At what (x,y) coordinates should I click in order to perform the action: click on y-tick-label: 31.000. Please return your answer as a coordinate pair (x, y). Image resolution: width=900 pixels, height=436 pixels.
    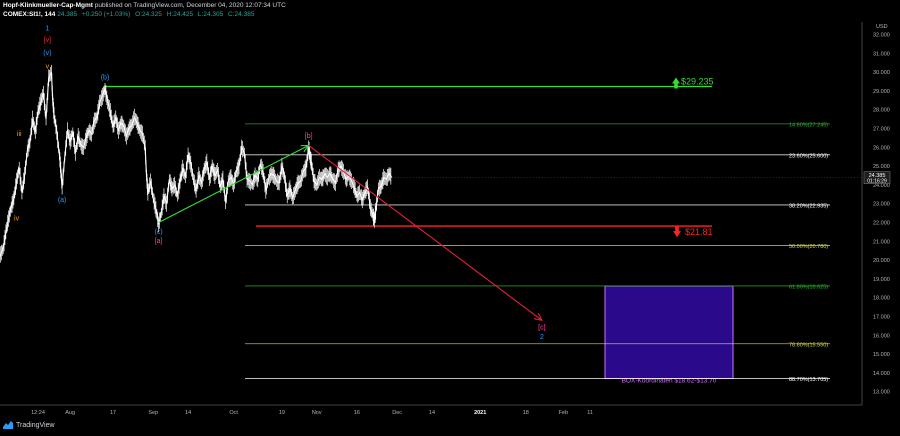
    Looking at the image, I should click on (881, 54).